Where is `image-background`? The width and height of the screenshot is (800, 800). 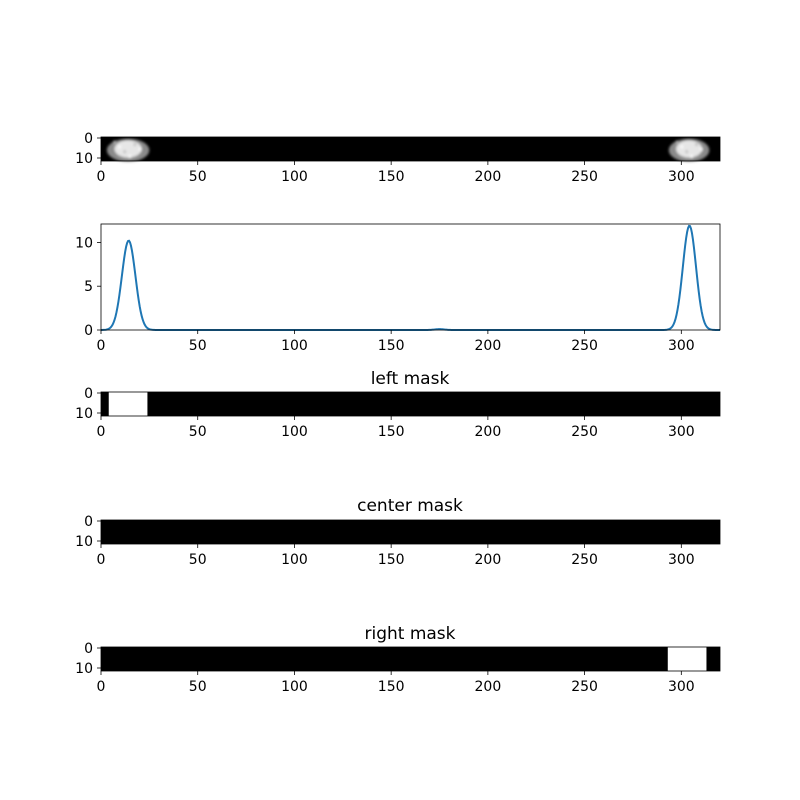
image-background is located at coordinates (410, 149).